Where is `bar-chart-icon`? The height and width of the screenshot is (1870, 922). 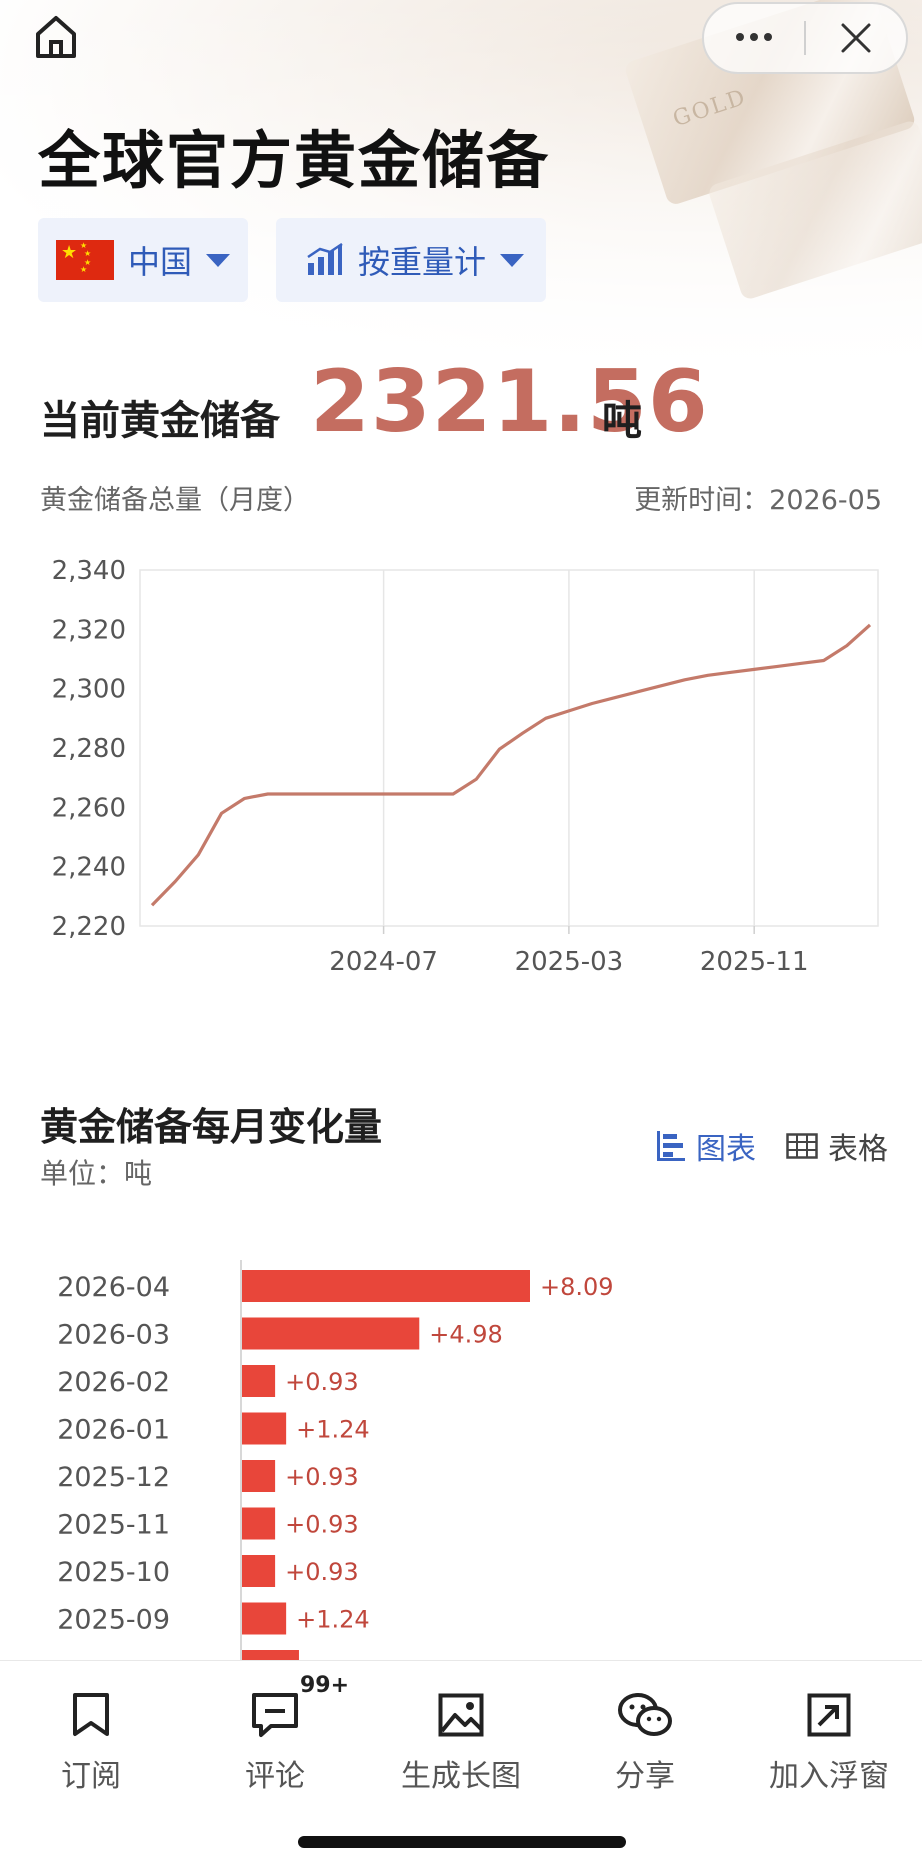 bar-chart-icon is located at coordinates (325, 259).